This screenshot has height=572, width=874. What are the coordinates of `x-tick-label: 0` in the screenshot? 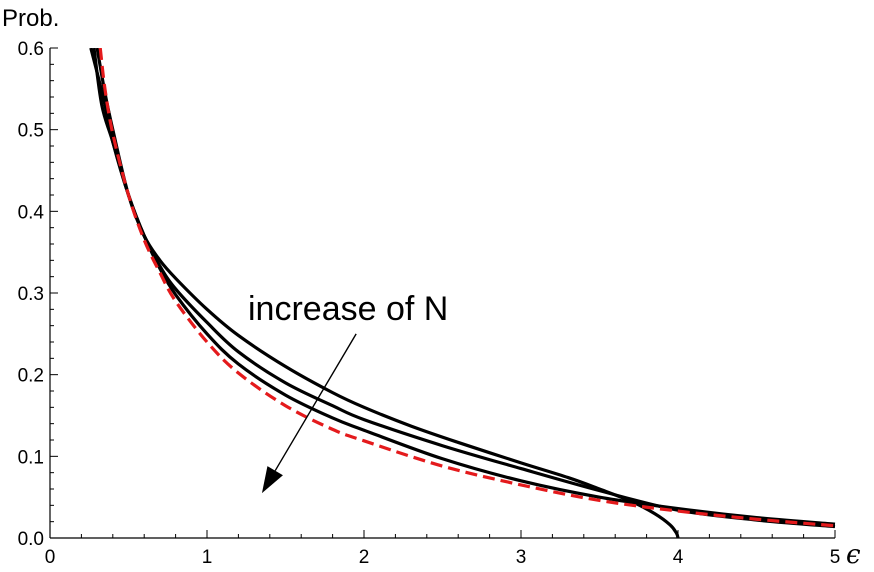 It's located at (50, 557).